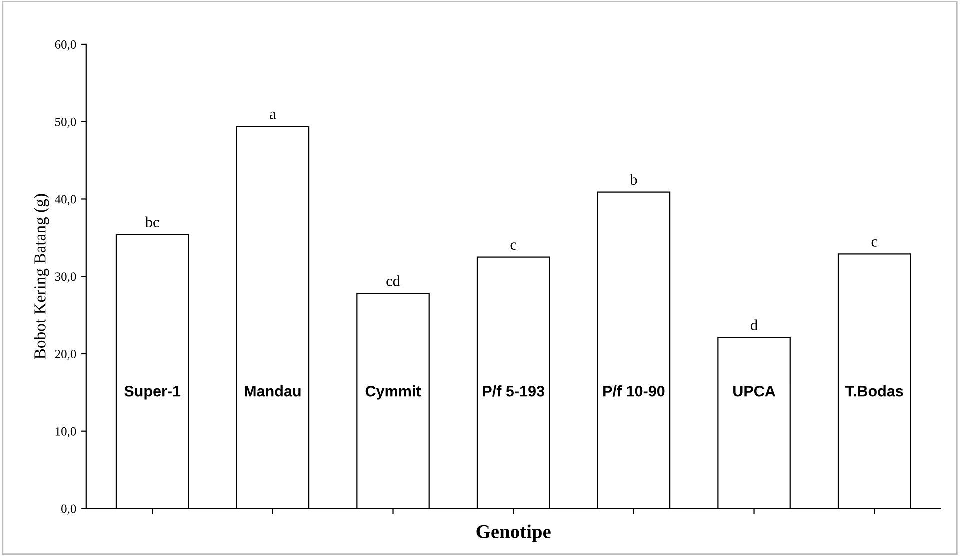  I want to click on y-tick-label: 10,0, so click(66, 432).